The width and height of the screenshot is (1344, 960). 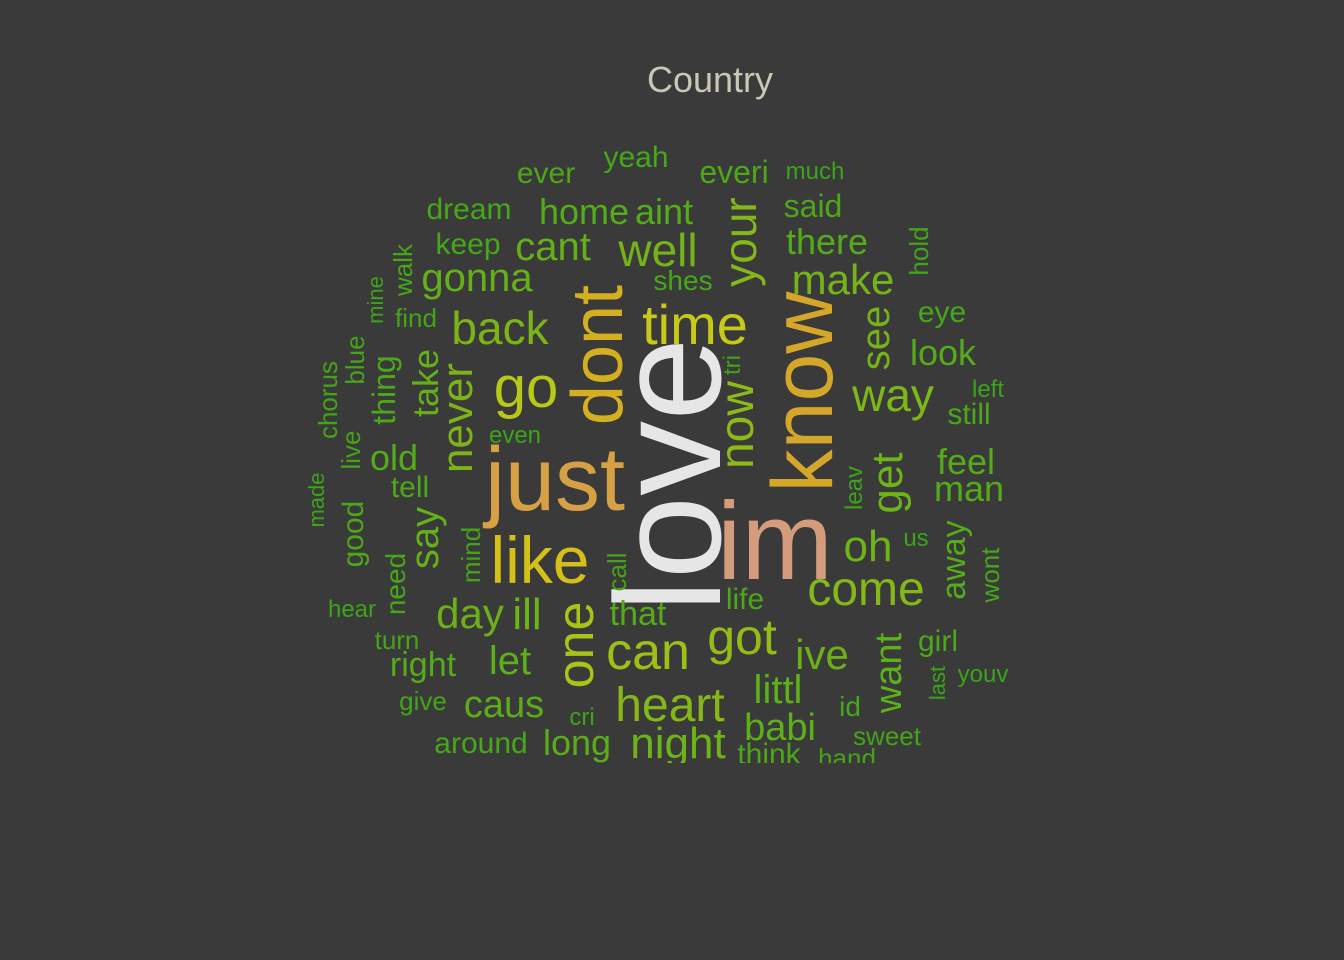 I want to click on word-think: think, so click(x=769, y=754).